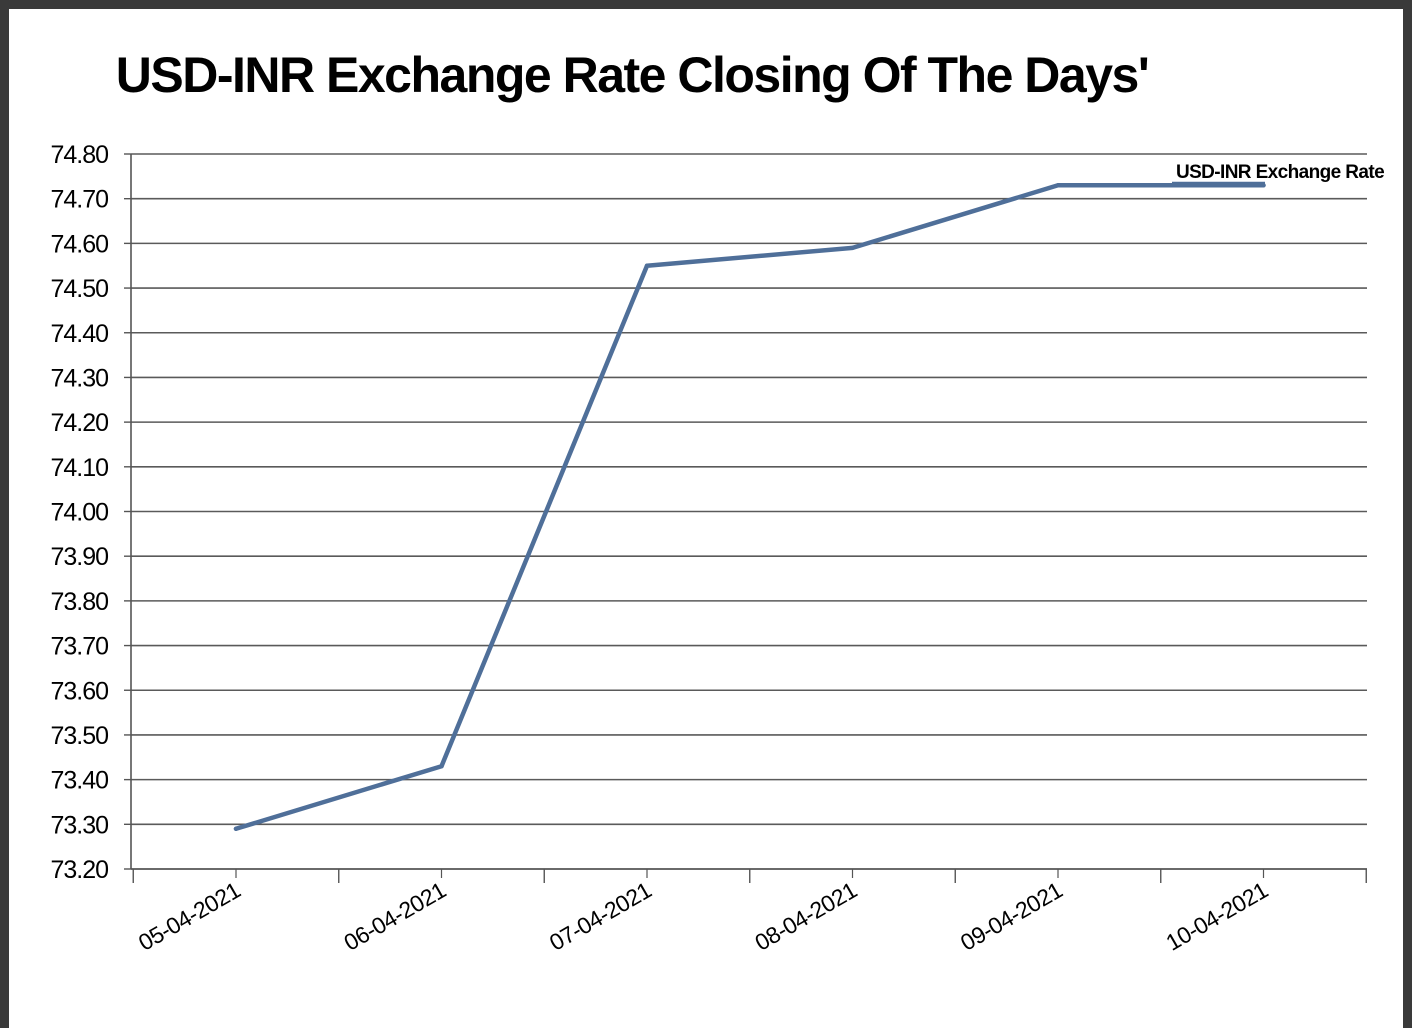 The image size is (1412, 1028). I want to click on y-tick-label: 73.70, so click(79, 647).